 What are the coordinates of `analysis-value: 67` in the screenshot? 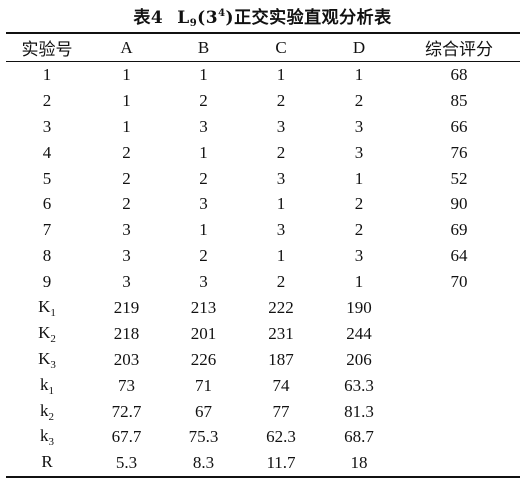 It's located at (203, 411).